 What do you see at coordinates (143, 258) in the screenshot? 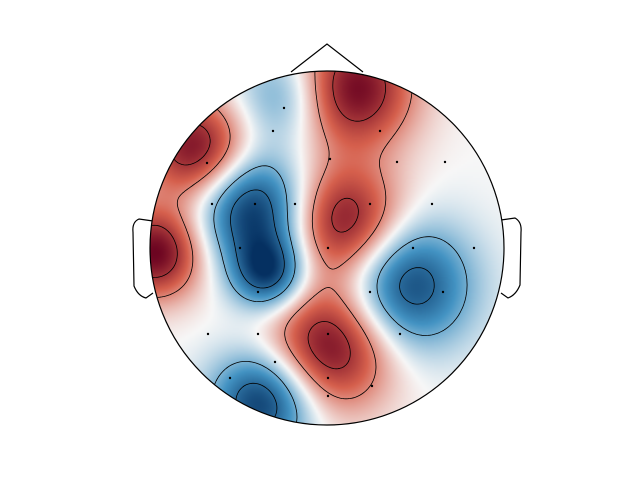
I see `left-ear-outline` at bounding box center [143, 258].